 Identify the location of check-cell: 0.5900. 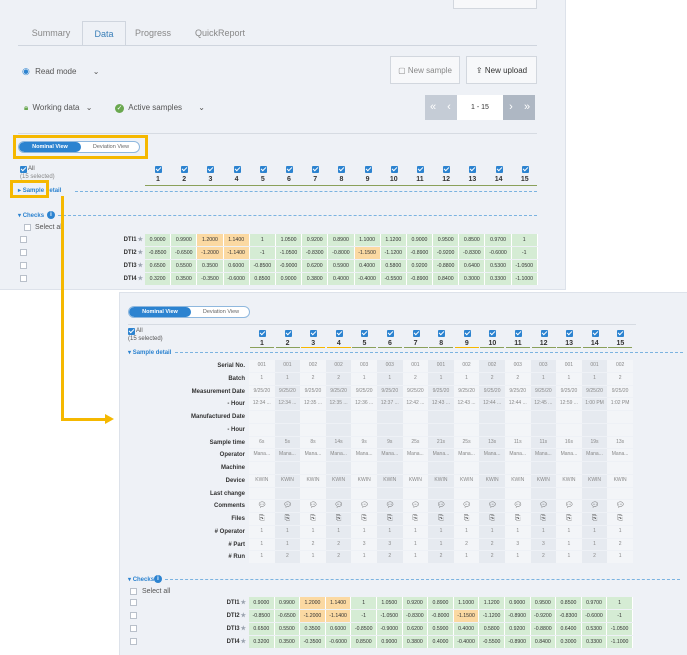
(441, 629).